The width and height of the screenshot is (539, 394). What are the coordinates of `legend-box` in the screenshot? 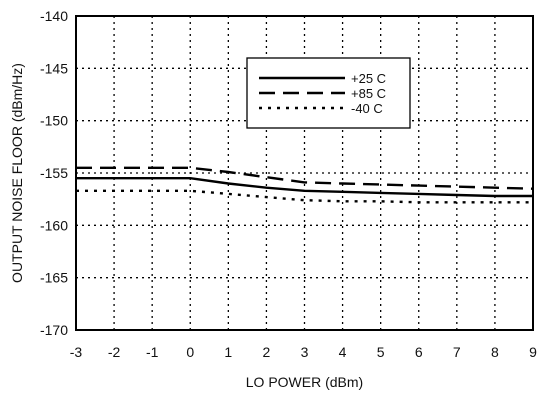 It's located at (328, 93).